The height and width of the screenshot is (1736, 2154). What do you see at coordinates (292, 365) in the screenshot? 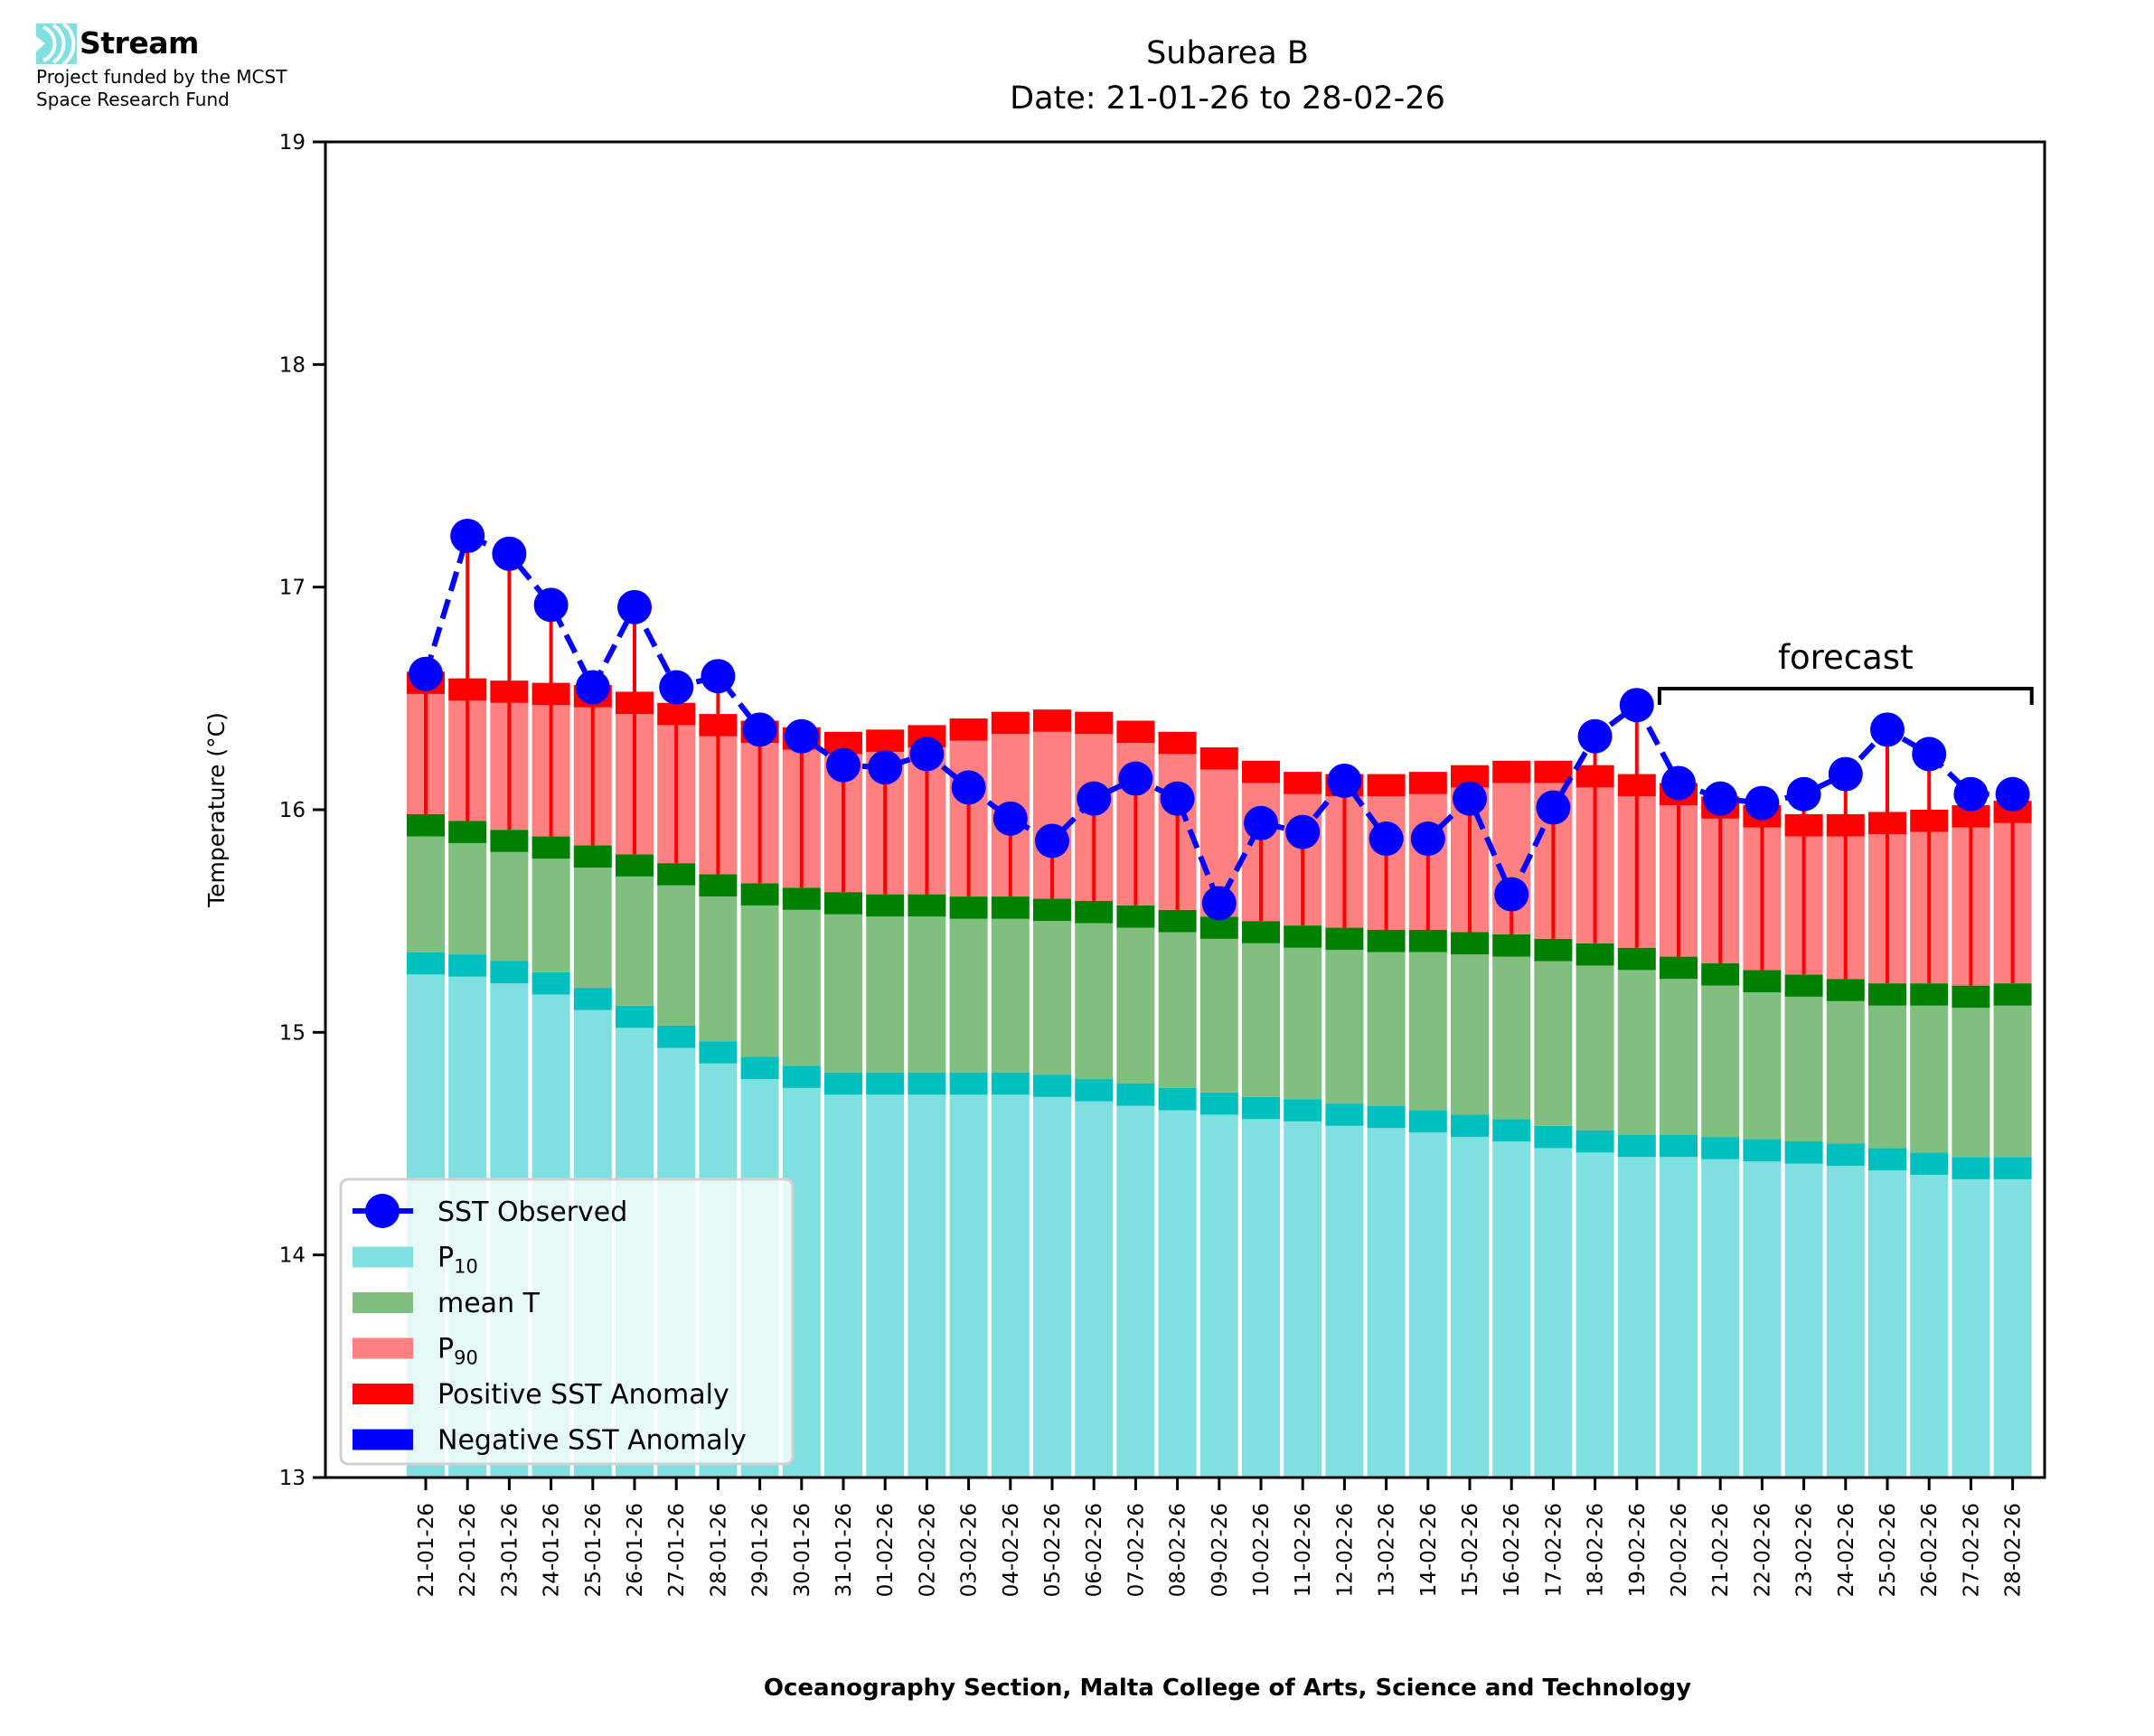
I see `y-tick-label: 18` at bounding box center [292, 365].